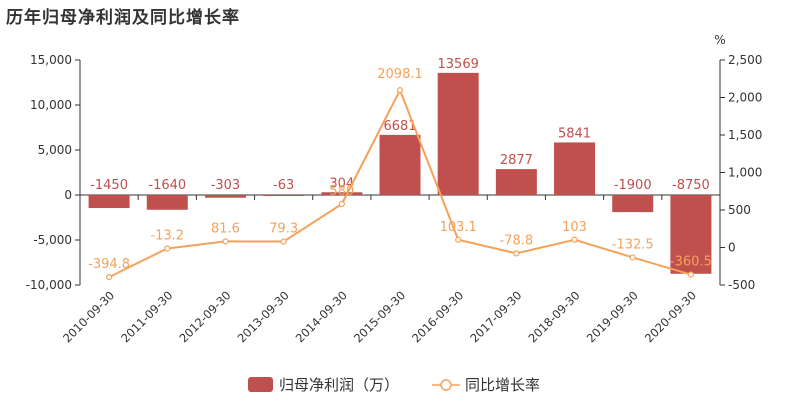  I want to click on line-data-label: 81.6, so click(225, 228).